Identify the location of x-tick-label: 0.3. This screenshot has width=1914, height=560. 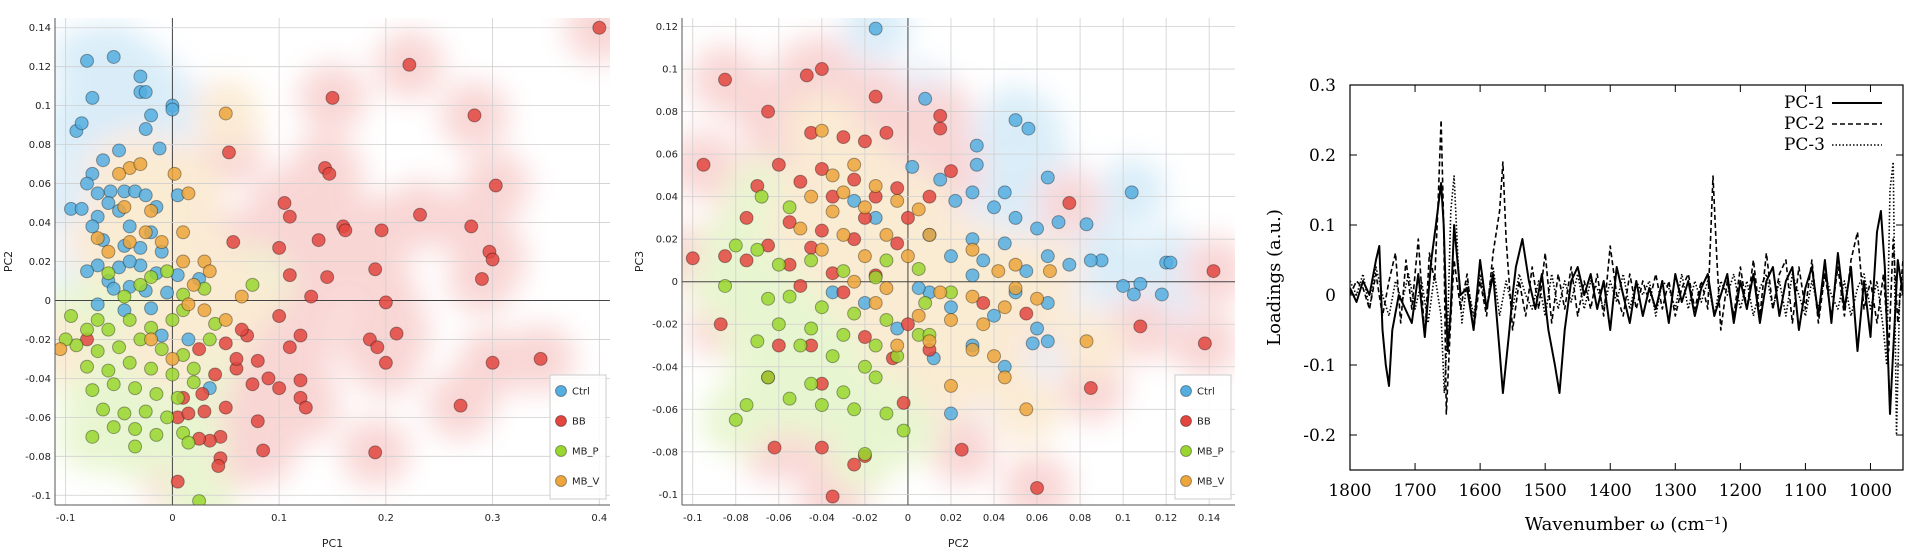
(493, 518).